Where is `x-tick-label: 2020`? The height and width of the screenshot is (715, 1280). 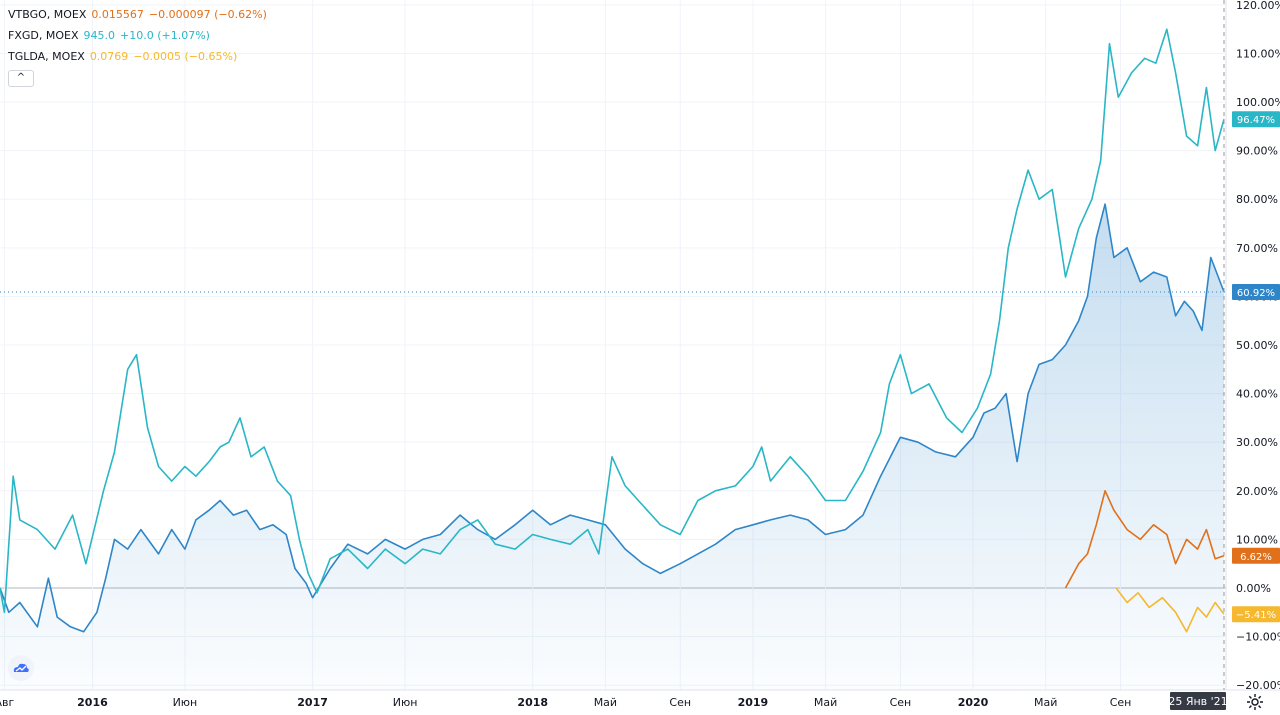 x-tick-label: 2020 is located at coordinates (973, 702).